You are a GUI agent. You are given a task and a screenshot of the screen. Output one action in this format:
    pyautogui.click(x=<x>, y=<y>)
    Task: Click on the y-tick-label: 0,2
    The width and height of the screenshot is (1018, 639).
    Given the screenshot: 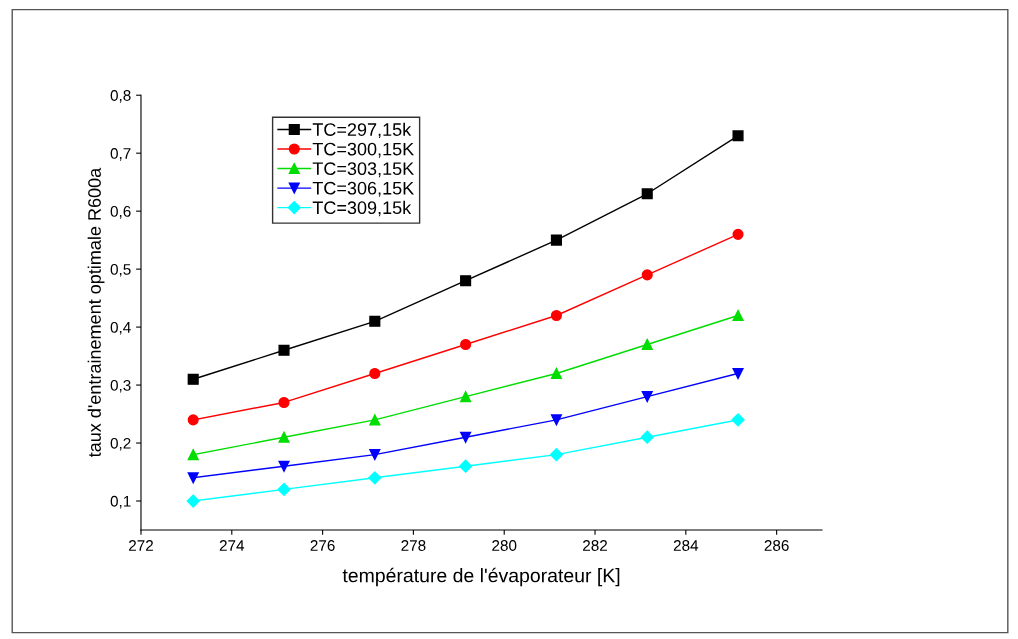 What is the action you would take?
    pyautogui.click(x=120, y=444)
    